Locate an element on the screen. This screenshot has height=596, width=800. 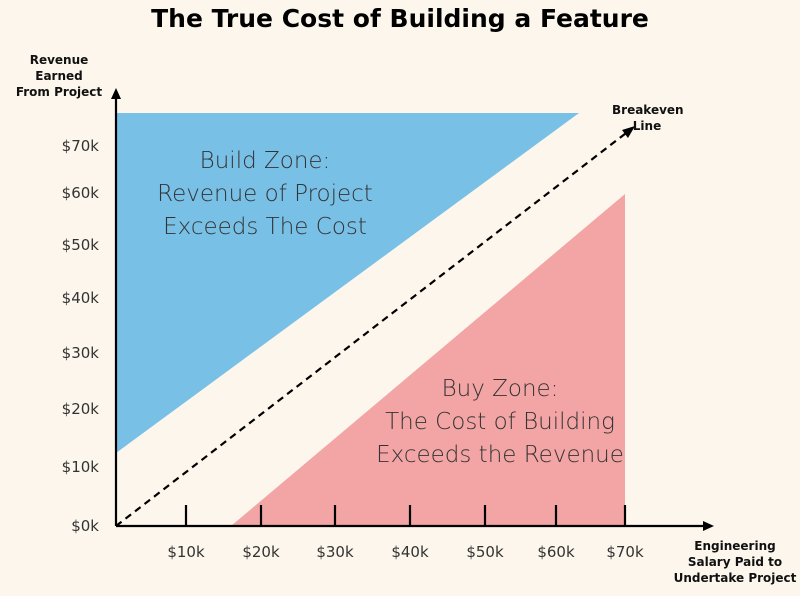
breakeven-label: Breakeven Line is located at coordinates (648, 118).